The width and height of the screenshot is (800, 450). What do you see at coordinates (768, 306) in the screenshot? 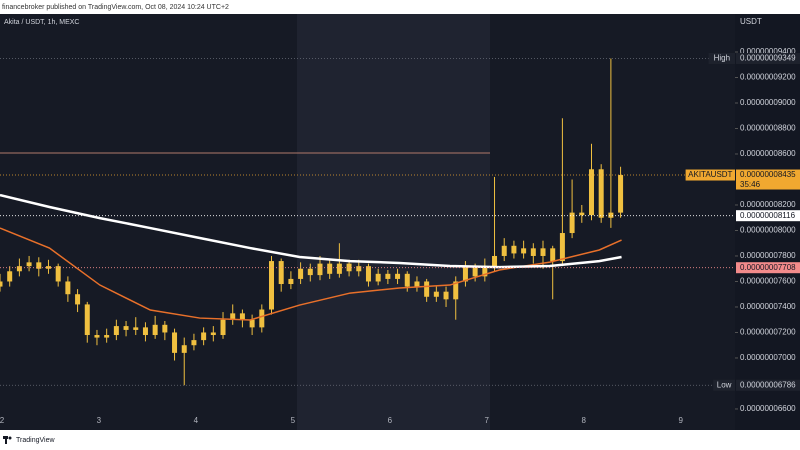
I see `y-tick-label: 0.00000007400` at bounding box center [768, 306].